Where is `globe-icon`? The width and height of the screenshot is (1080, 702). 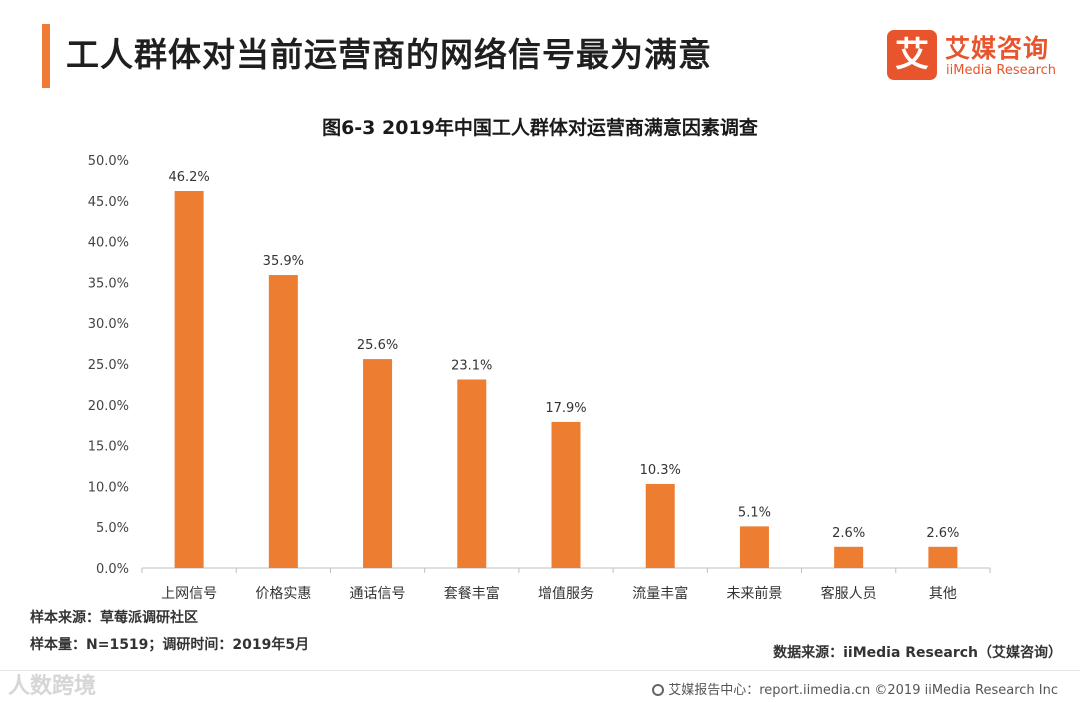 globe-icon is located at coordinates (658, 690).